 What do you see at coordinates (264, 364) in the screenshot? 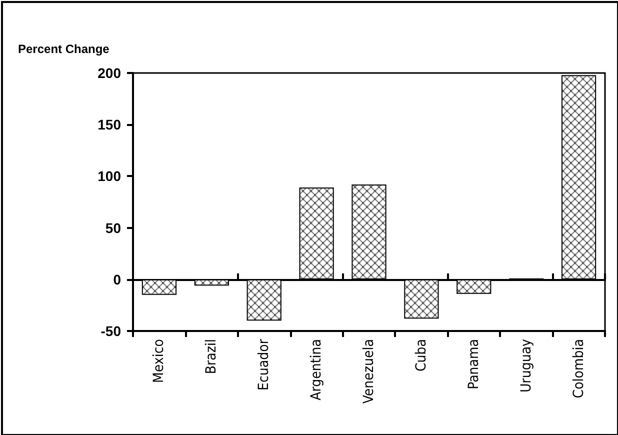
I see `x-tick-label: Ecuador` at bounding box center [264, 364].